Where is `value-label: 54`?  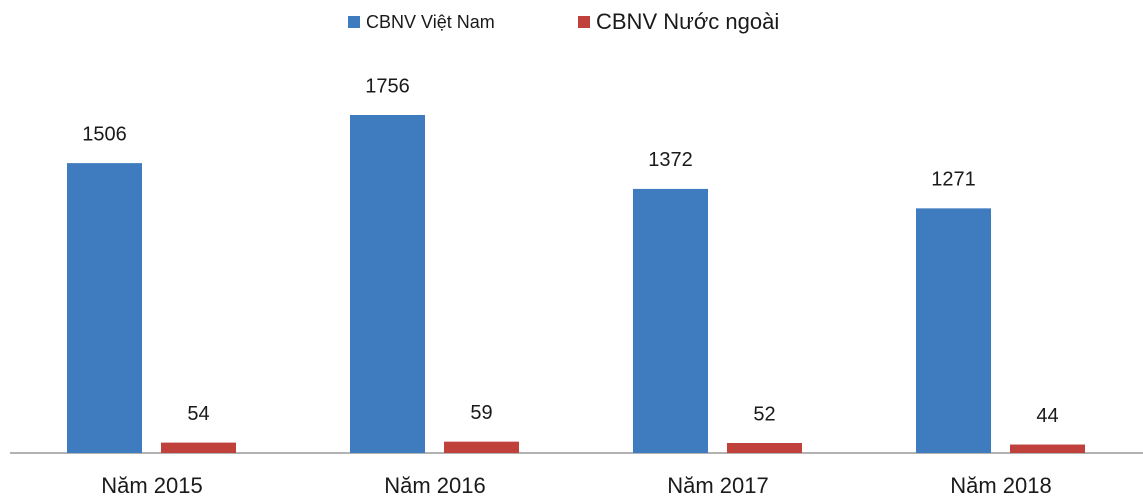 value-label: 54 is located at coordinates (198, 414).